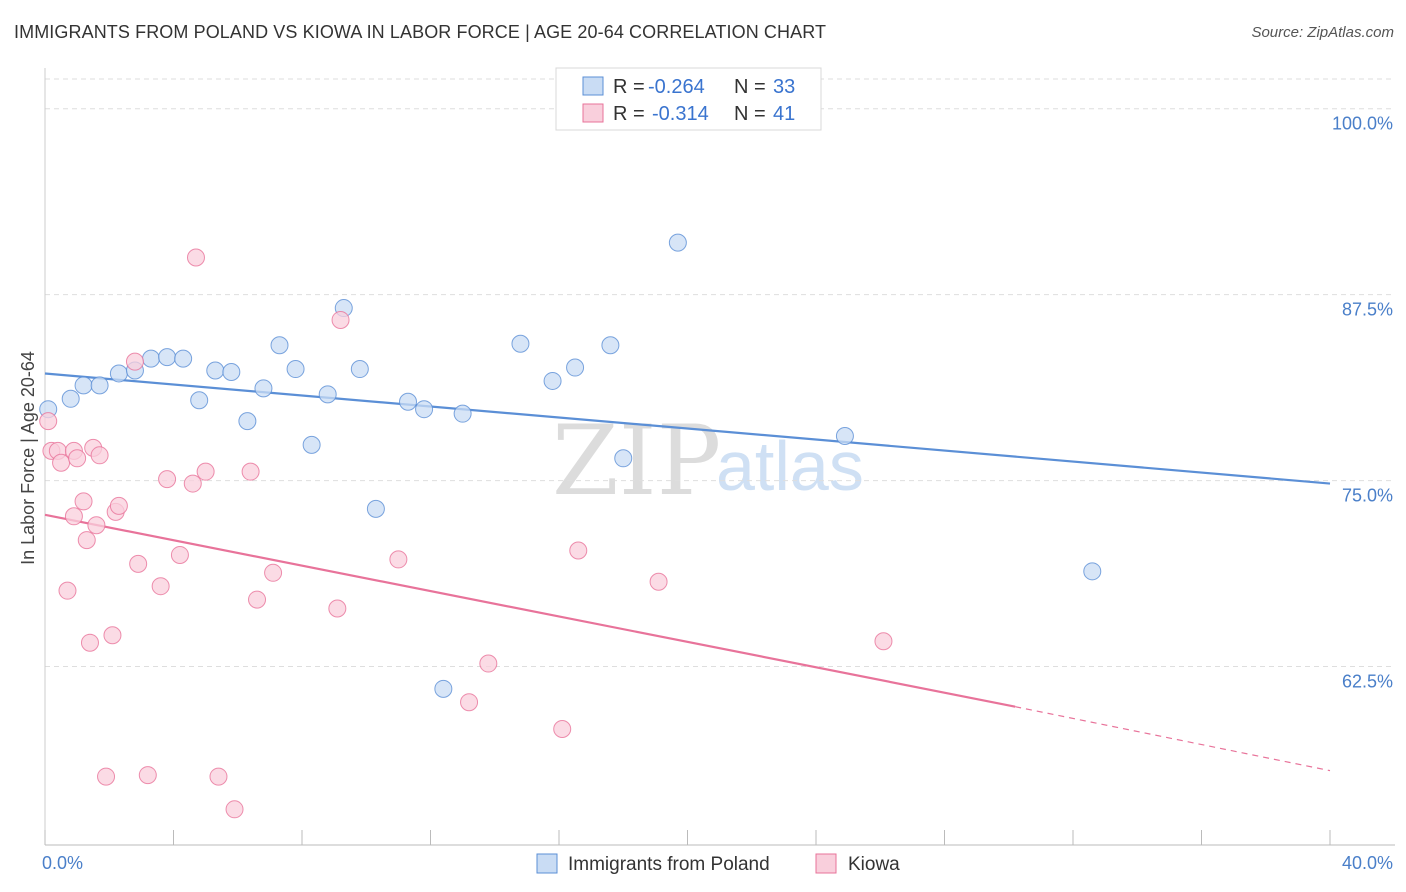 This screenshot has height=892, width=1406. What do you see at coordinates (826, 863) in the screenshot?
I see `legend-bottom-swatch-kiowa` at bounding box center [826, 863].